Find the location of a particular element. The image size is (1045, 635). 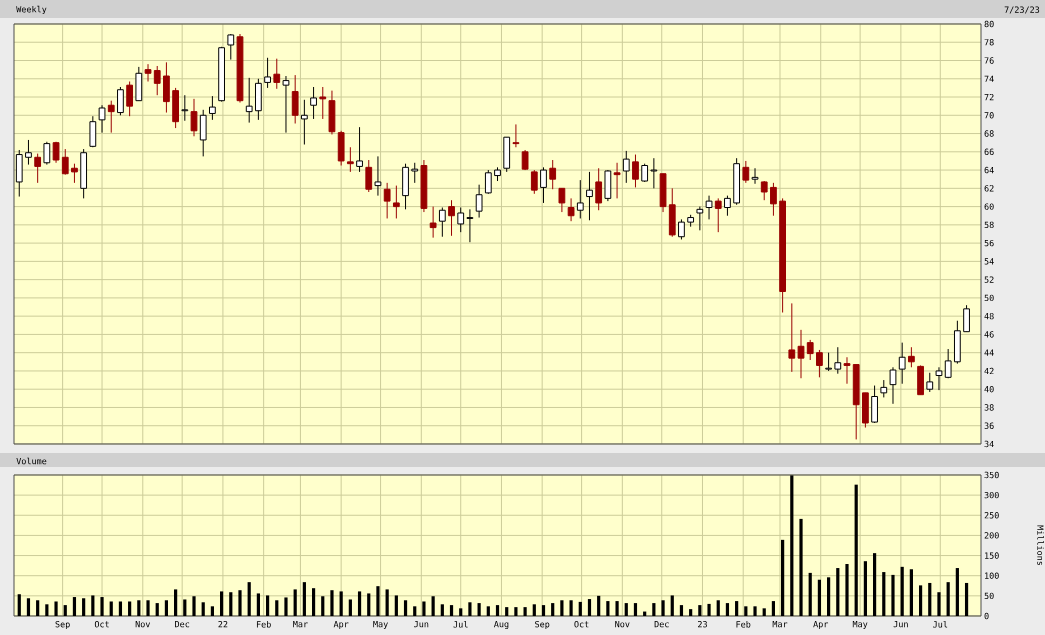

x-tick-label: Aug is located at coordinates (501, 625).